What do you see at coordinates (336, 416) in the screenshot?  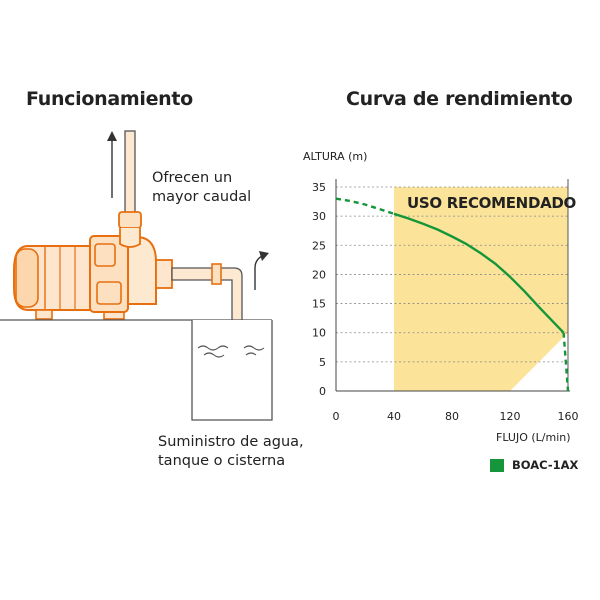 I see `x-tick-label: 0` at bounding box center [336, 416].